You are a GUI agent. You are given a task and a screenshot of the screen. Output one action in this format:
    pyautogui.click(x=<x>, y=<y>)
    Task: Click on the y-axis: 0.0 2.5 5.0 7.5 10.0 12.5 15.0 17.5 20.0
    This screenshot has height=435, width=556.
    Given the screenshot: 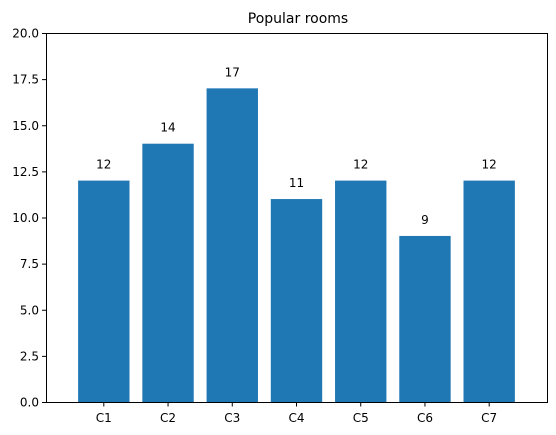 What is the action you would take?
    pyautogui.click(x=29, y=218)
    